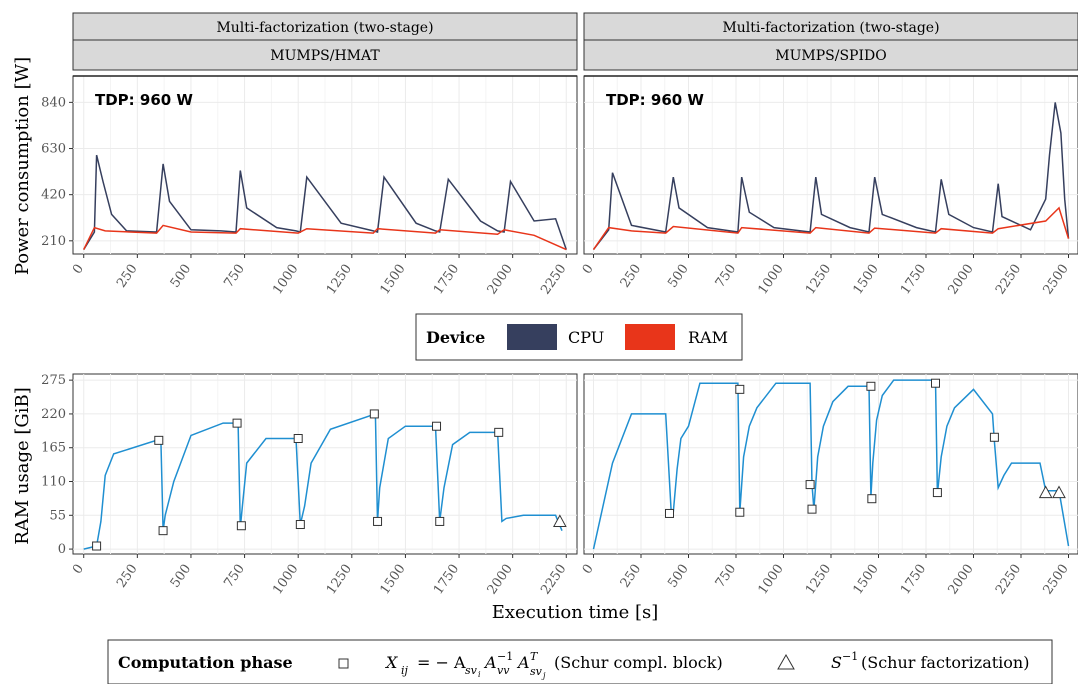 This screenshot has width=1078, height=684. Describe the element at coordinates (532, 337) in the screenshot. I see `cpu-swatch` at that location.